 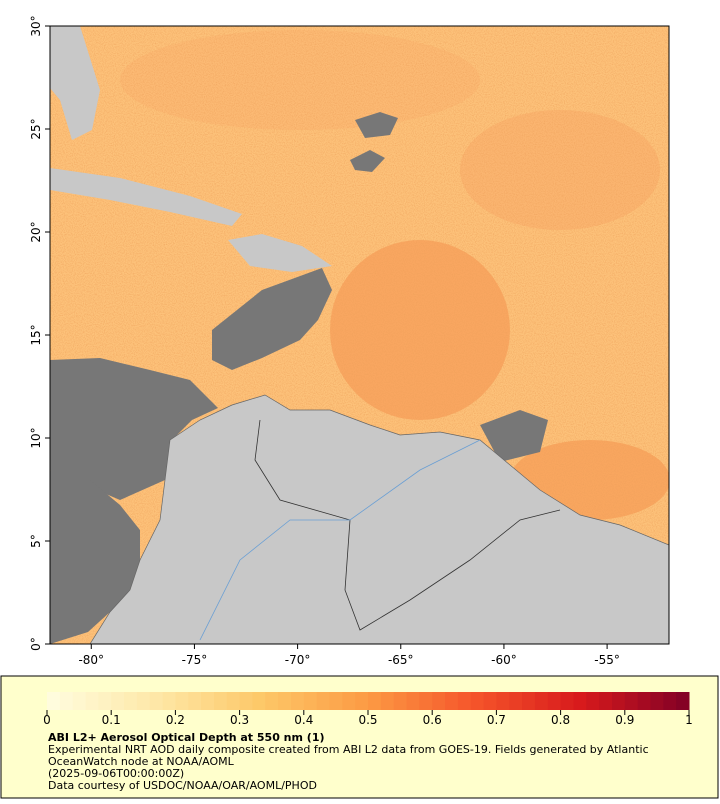 I want to click on colorbar: 0 0.1 0.2 0.3 0.4 0.5 0.6 0.7 0.8 0.9 1, so click(x=368, y=709).